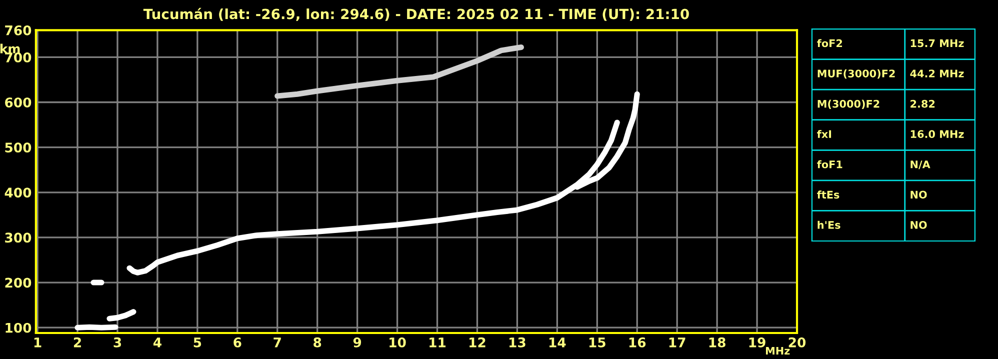  Describe the element at coordinates (238, 342) in the screenshot. I see `x-tick-label: 6` at that location.